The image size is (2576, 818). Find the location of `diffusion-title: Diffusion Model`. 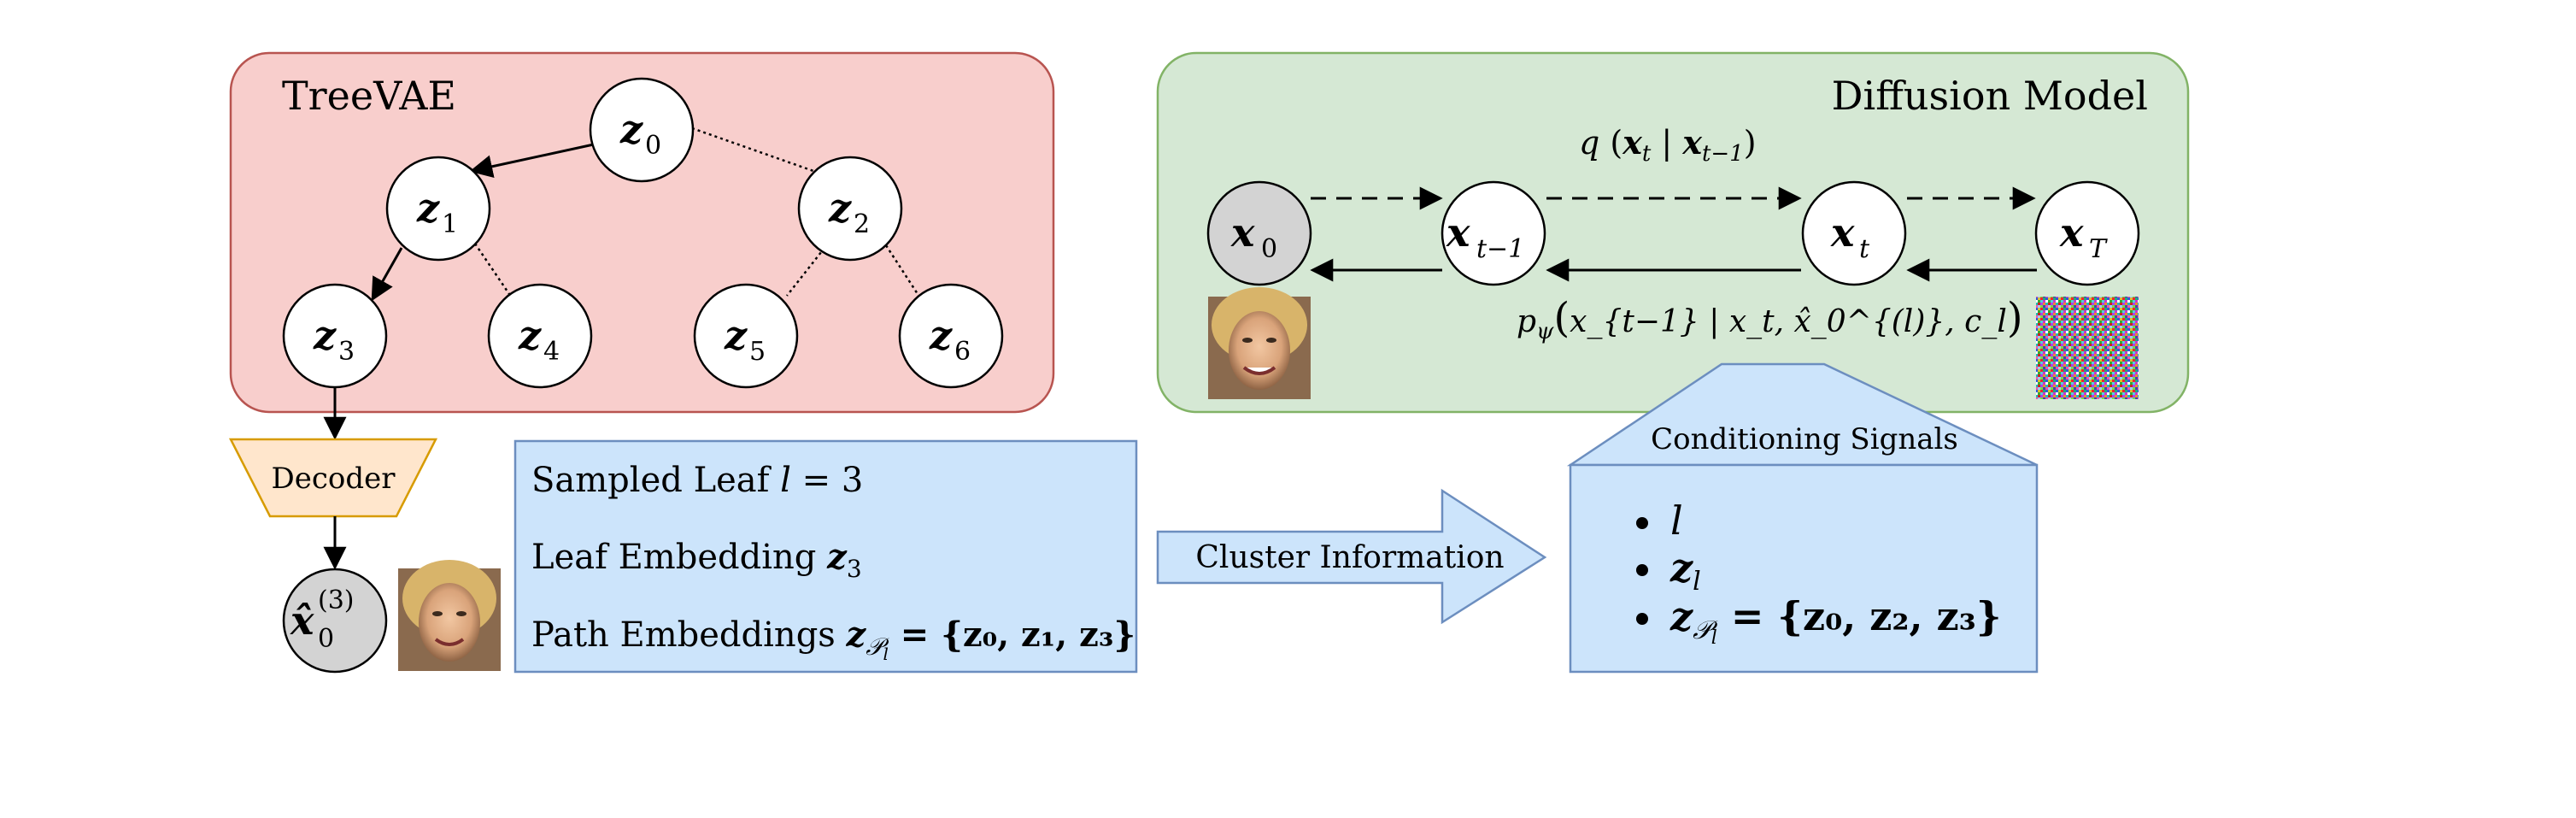

diffusion-title: Diffusion Model is located at coordinates (1990, 96).